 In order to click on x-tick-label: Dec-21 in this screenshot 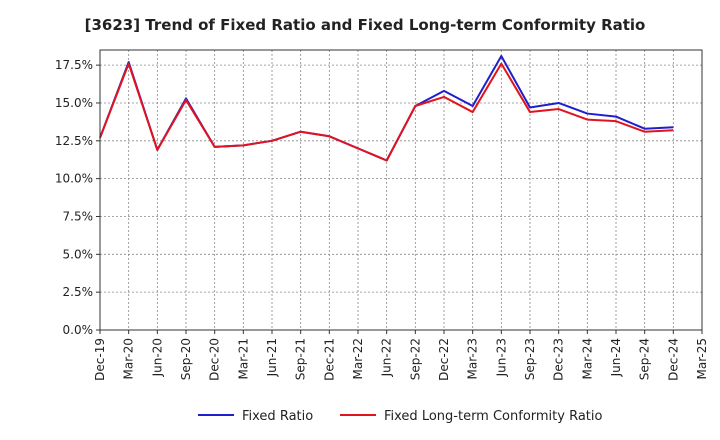, I will do `click(329, 359)`.